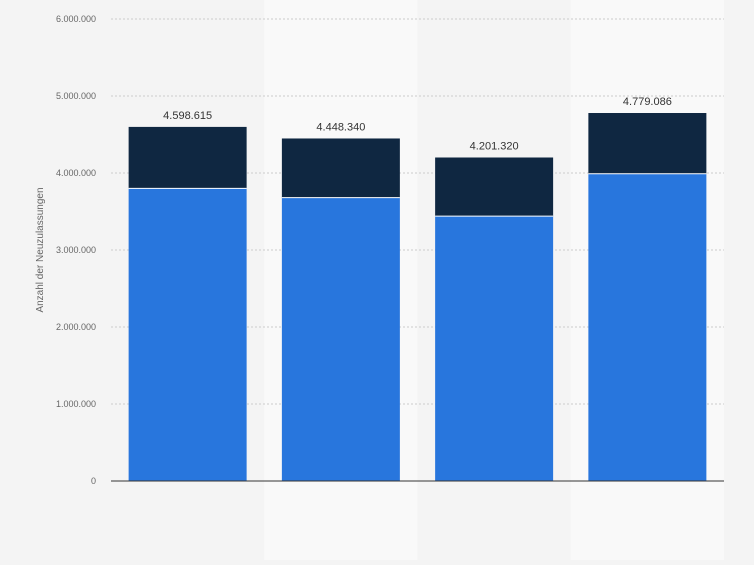 The height and width of the screenshot is (565, 754). Describe the element at coordinates (40, 249) in the screenshot. I see `y-axis-label: Anzahl der Neuzulassungen` at that location.